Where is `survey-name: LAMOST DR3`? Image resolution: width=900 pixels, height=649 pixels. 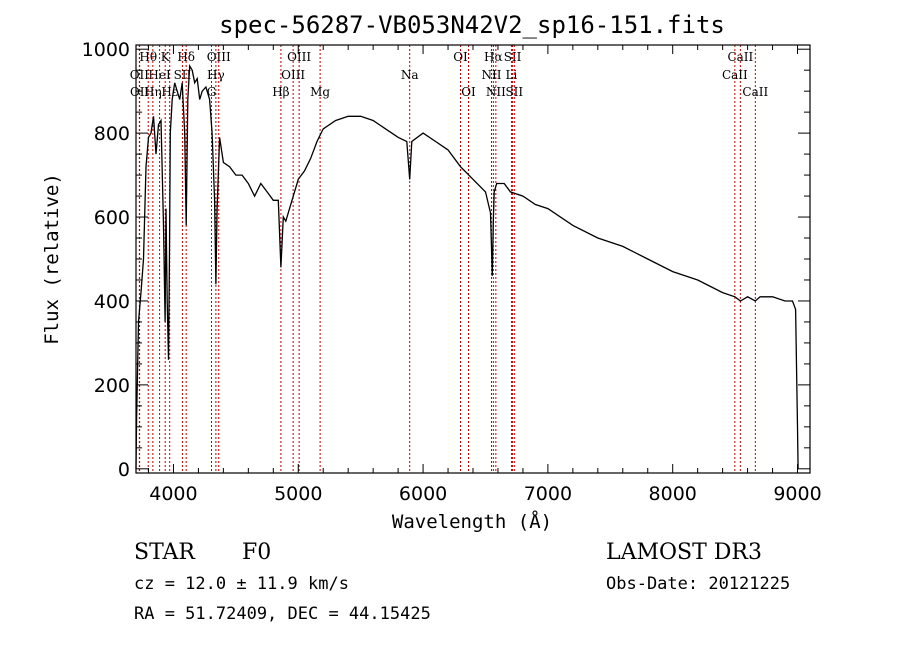 survey-name: LAMOST DR3 is located at coordinates (684, 552).